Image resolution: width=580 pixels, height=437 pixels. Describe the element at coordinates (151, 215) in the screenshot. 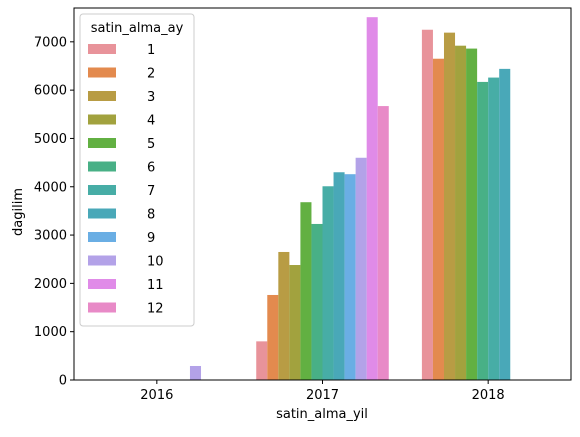

I see `legend-label: 8` at that location.